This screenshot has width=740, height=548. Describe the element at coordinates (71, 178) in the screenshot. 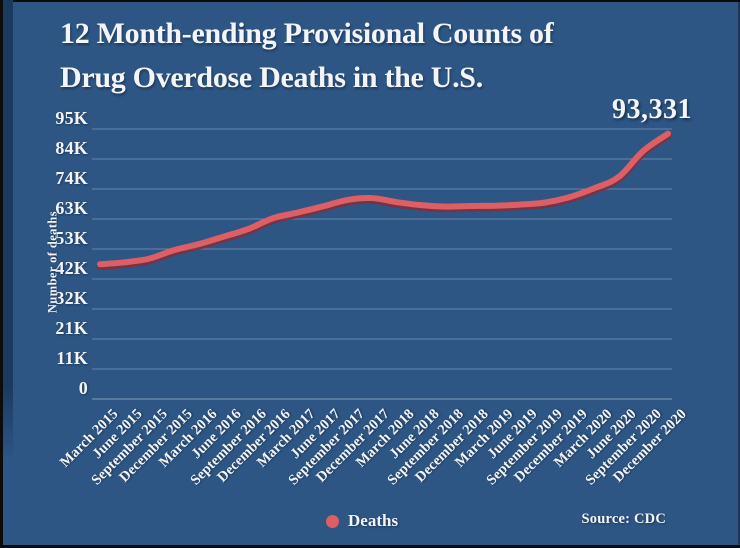

I see `y-tick-label: 74K` at that location.